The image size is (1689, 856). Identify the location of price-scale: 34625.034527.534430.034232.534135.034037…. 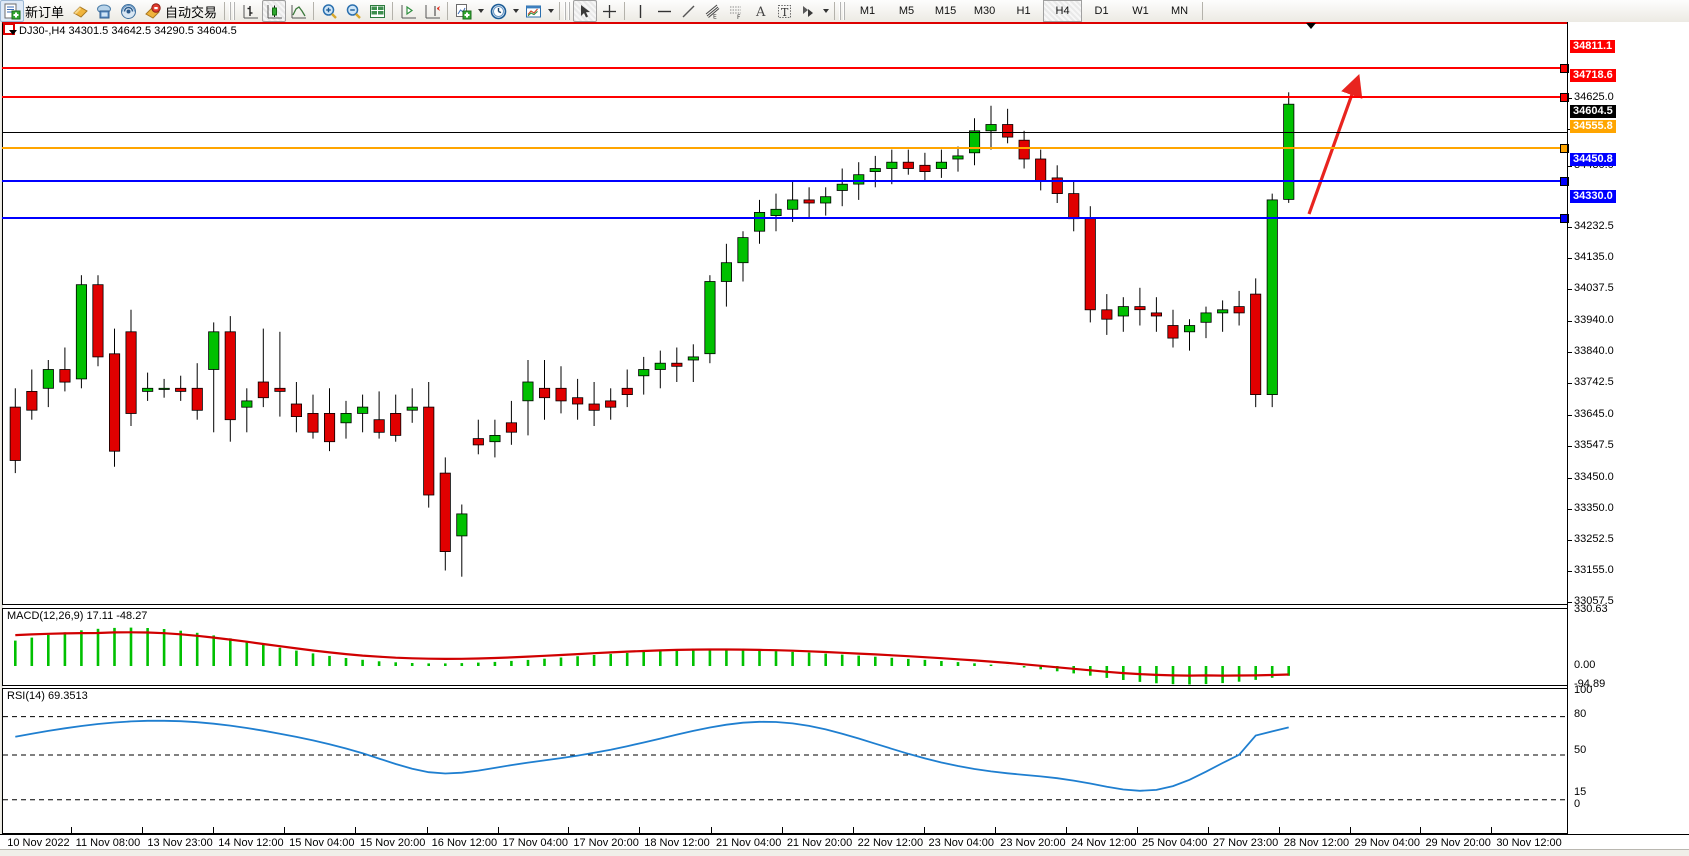
(1628, 428).